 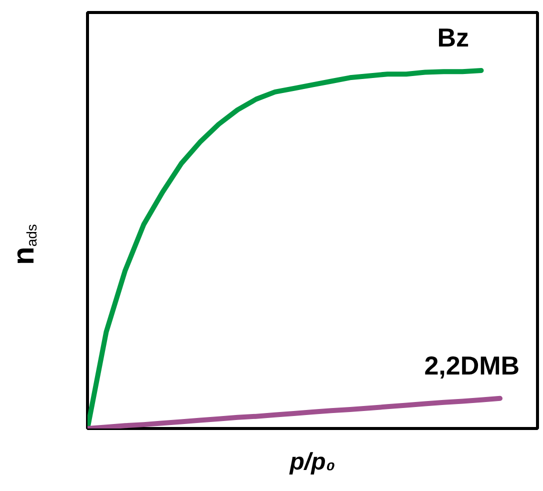 What do you see at coordinates (453, 37) in the screenshot?
I see `series-label: Bz` at bounding box center [453, 37].